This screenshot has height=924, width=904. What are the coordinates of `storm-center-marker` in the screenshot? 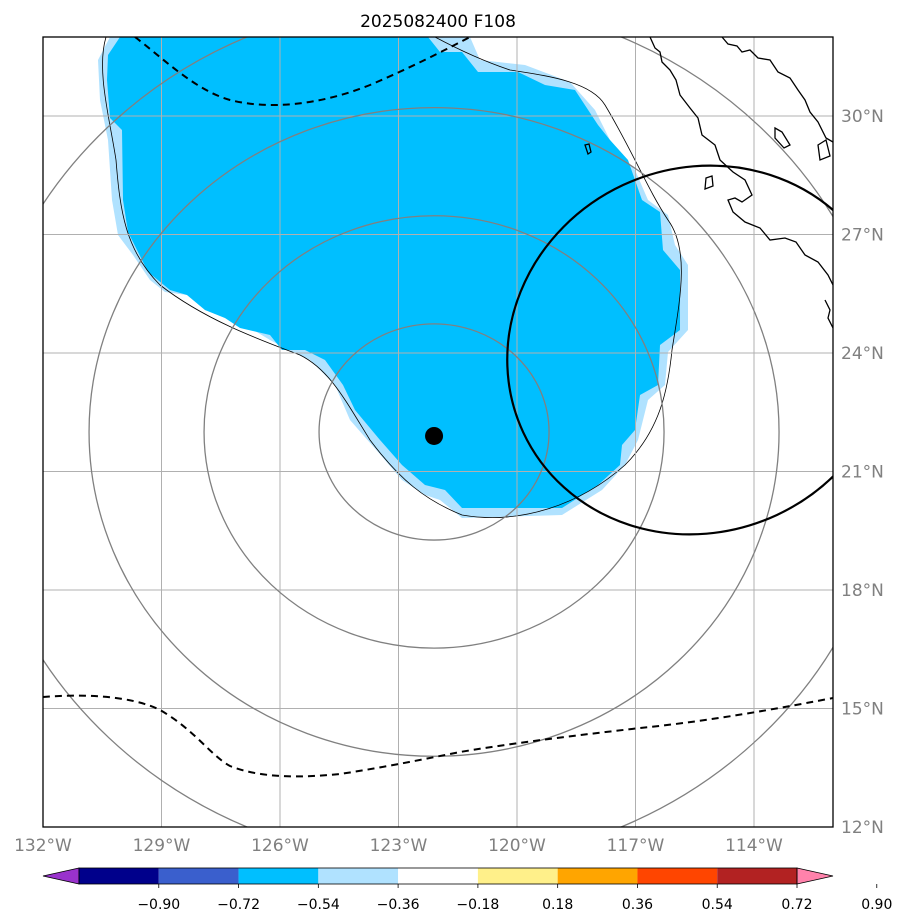 It's located at (434, 435).